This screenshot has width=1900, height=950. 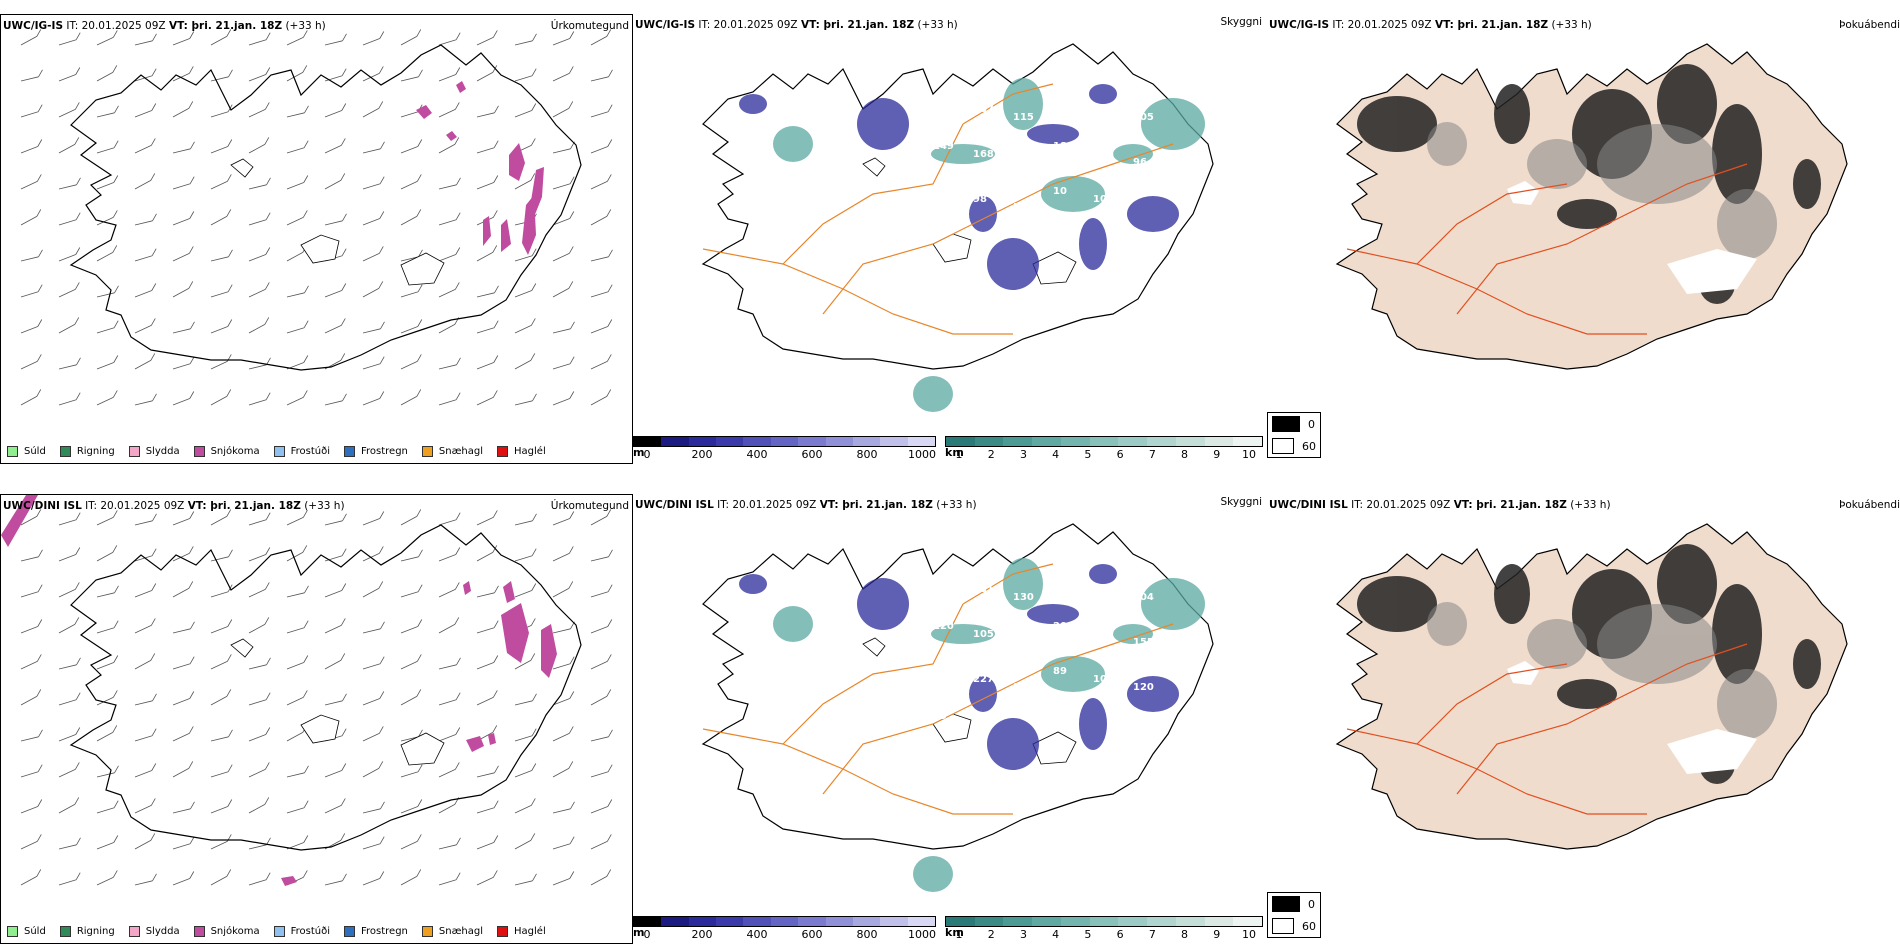 What do you see at coordinates (589, 26) in the screenshot?
I see `product-label: Úrkomutegund` at bounding box center [589, 26].